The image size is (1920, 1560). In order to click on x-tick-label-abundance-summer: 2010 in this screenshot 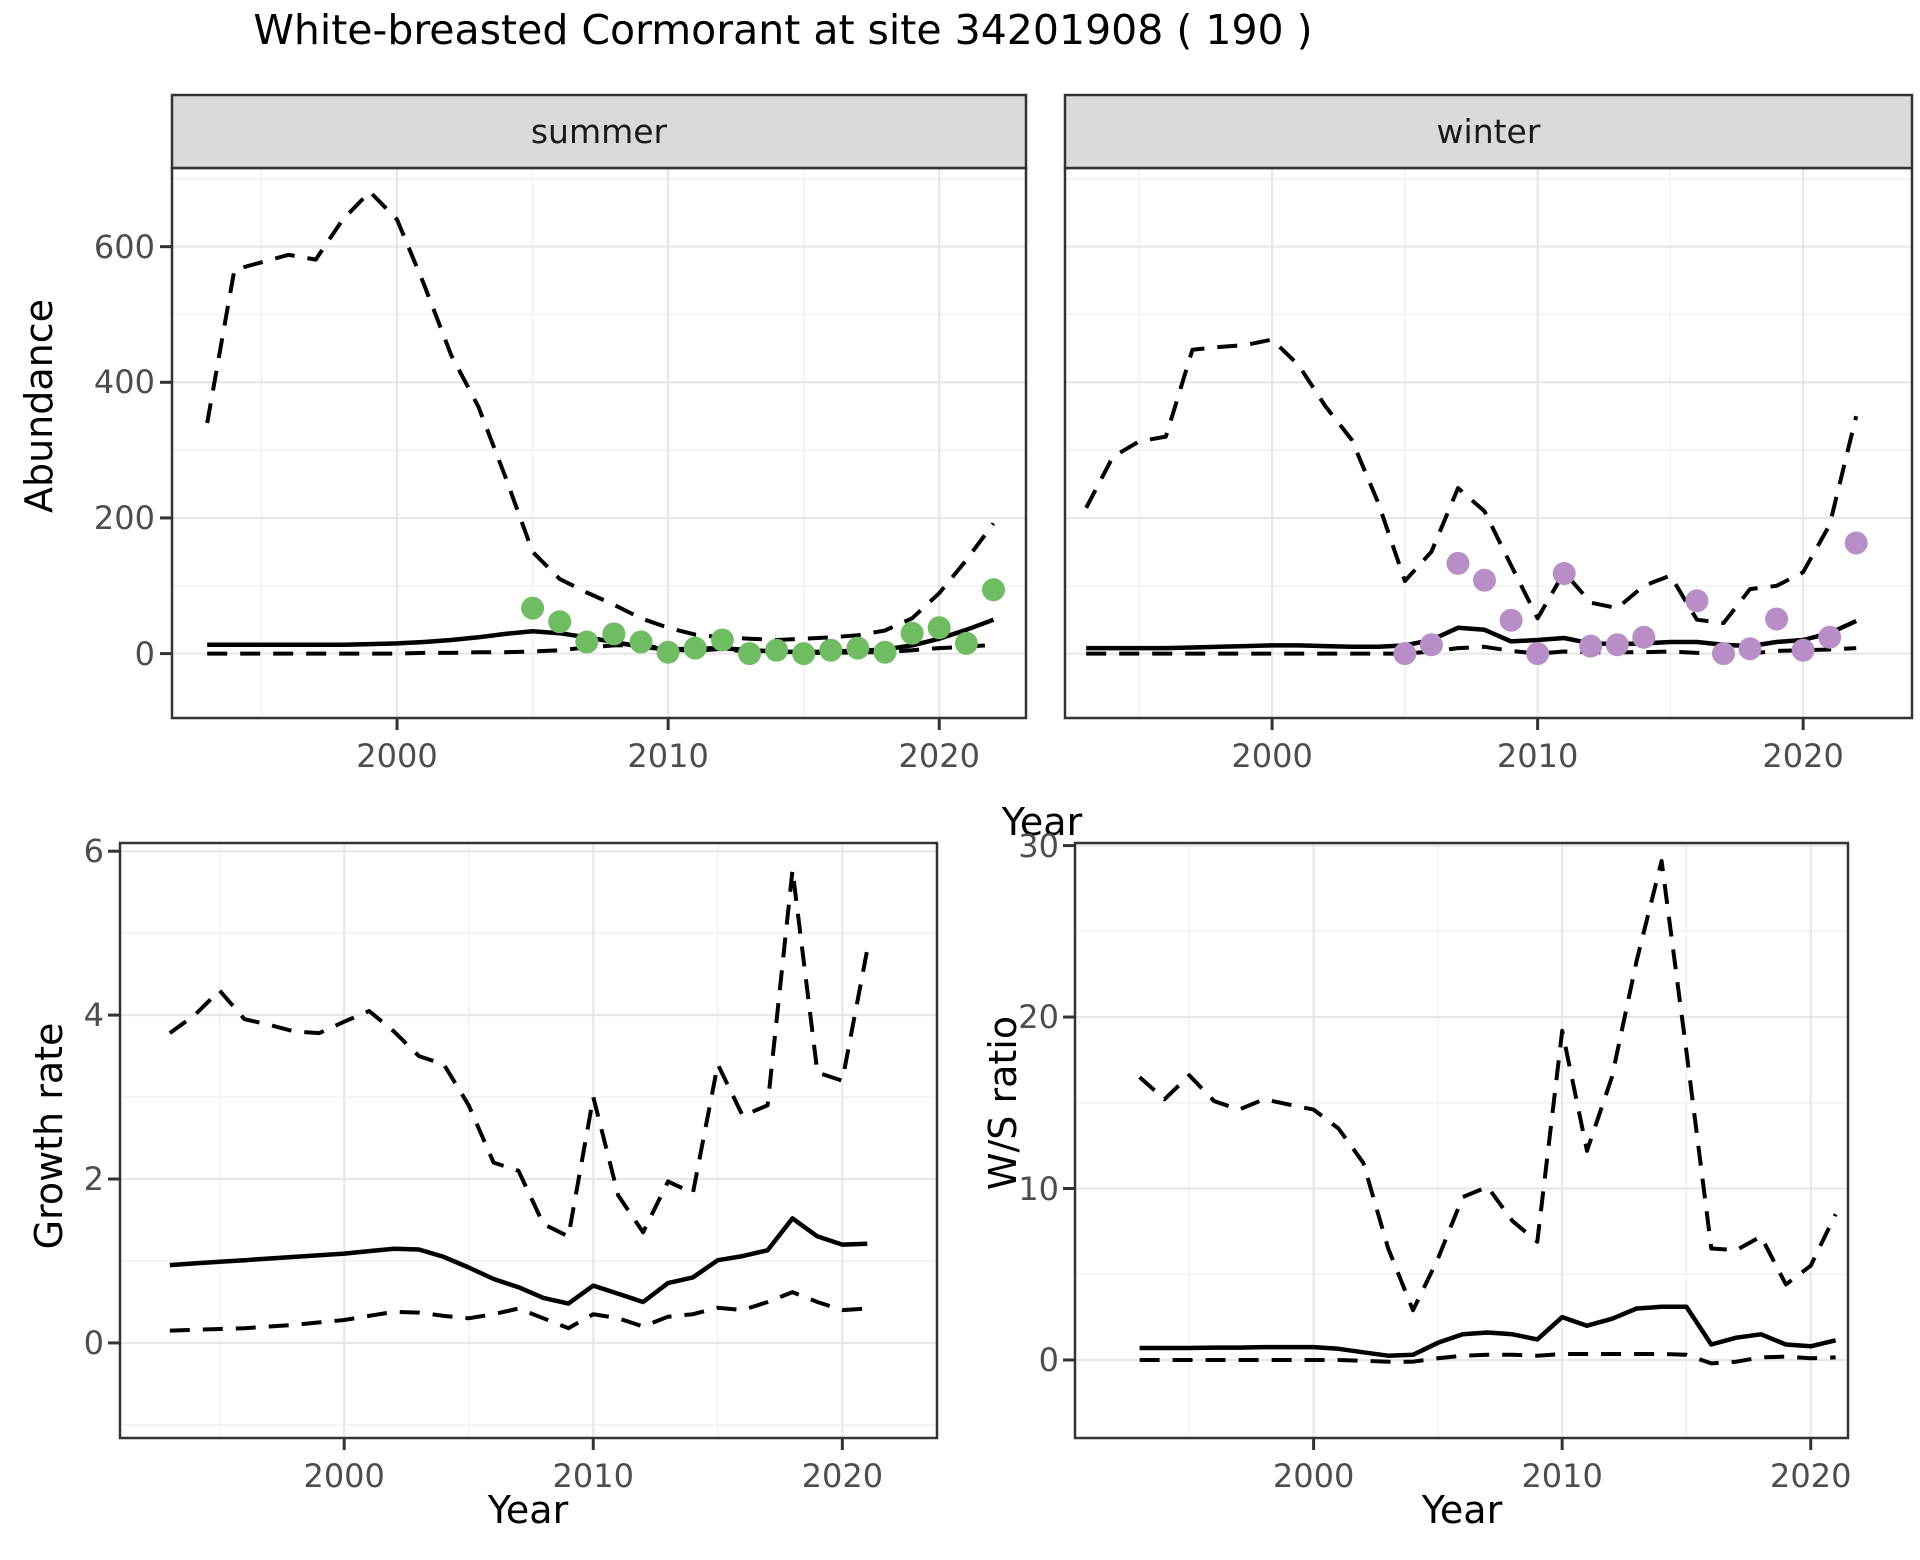, I will do `click(668, 756)`.